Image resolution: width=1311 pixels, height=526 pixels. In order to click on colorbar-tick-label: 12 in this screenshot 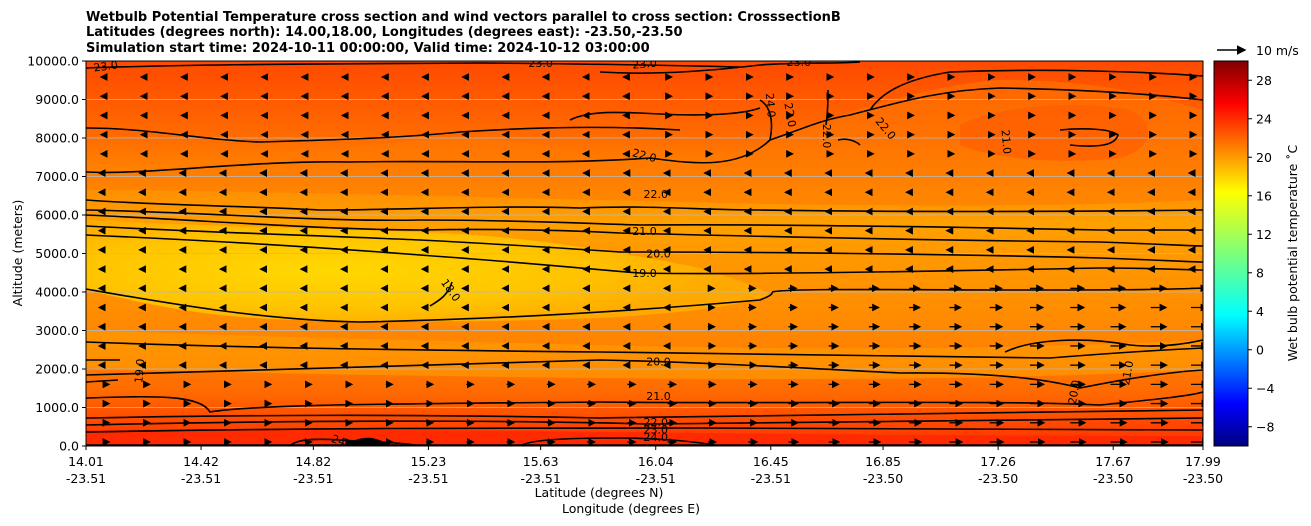, I will do `click(1264, 234)`.